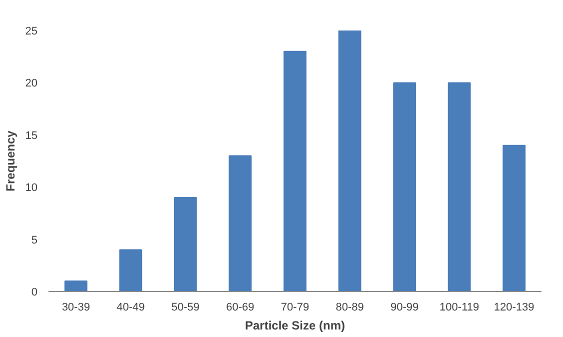 This screenshot has height=337, width=563. Describe the element at coordinates (31, 32) in the screenshot. I see `y-tick-label: 25` at that location.